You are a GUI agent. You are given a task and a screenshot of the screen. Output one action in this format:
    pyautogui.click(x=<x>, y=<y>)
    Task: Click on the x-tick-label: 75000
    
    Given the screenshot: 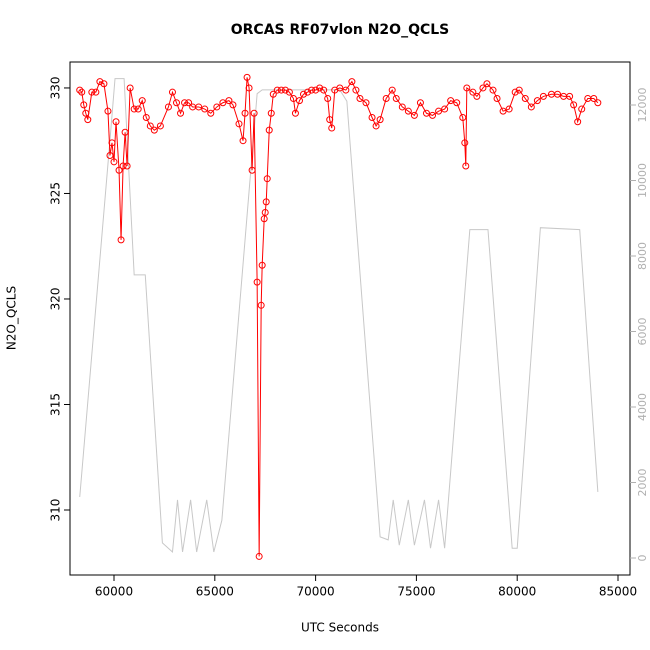 What is the action you would take?
    pyautogui.click(x=416, y=592)
    